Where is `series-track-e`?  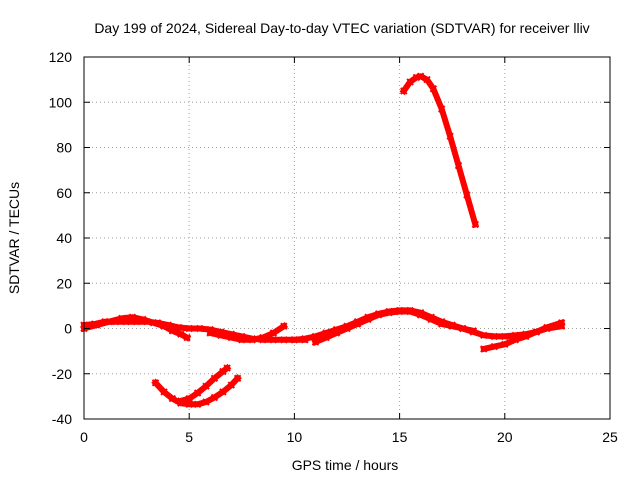 series-track-e is located at coordinates (394, 327).